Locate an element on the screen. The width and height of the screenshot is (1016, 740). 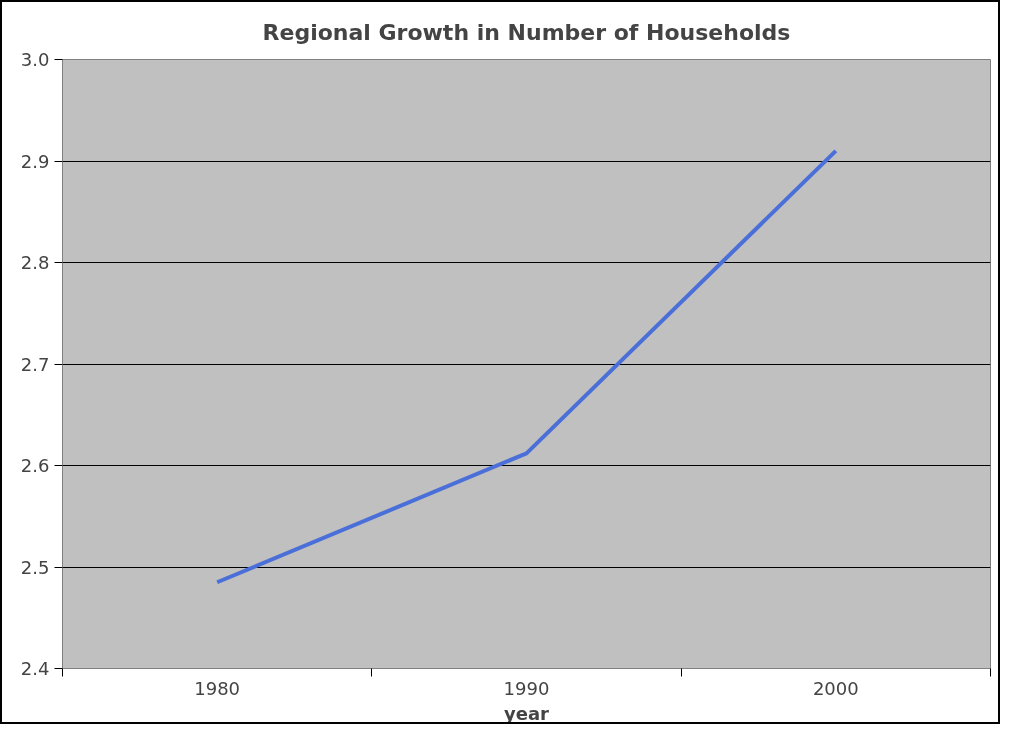
x-tick-label: 2000 is located at coordinates (835, 688).